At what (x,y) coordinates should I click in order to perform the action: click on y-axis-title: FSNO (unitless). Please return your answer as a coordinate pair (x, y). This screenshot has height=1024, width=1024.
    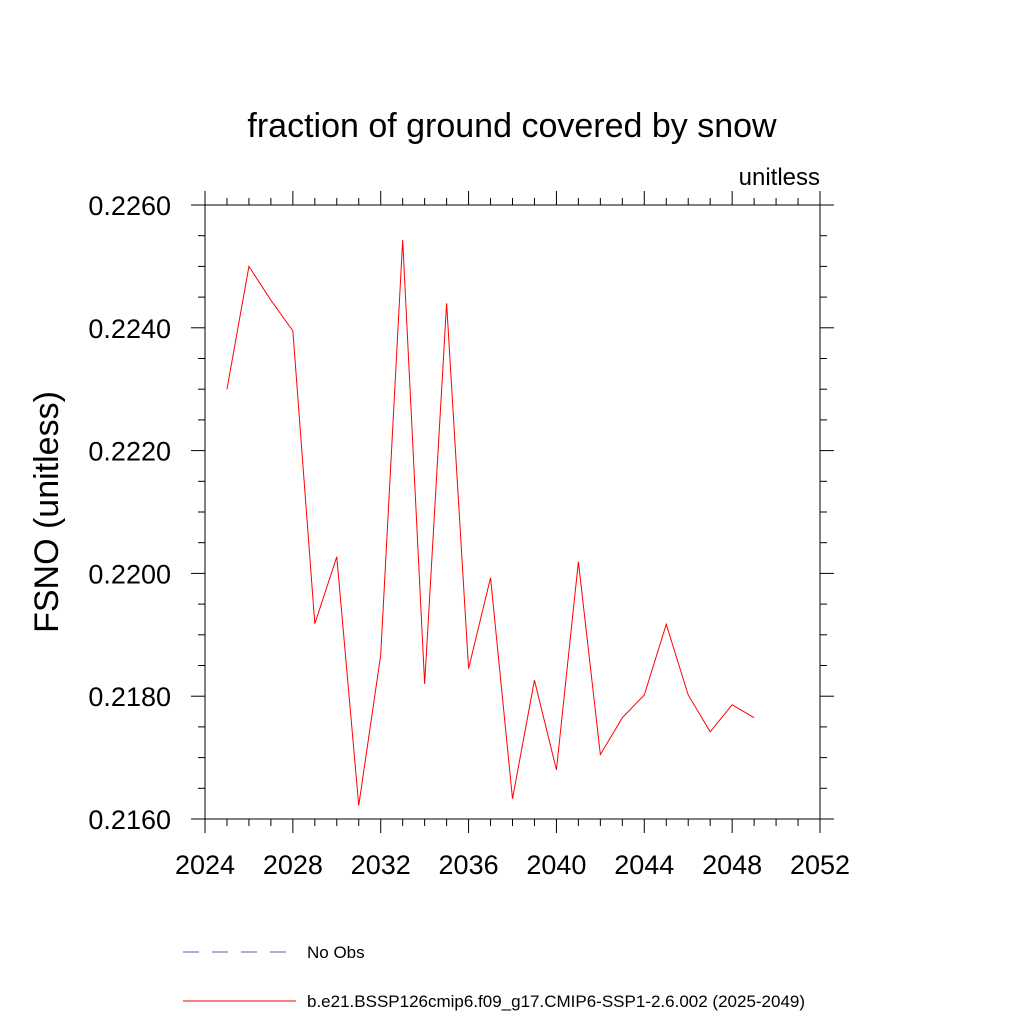
    Looking at the image, I should click on (47, 512).